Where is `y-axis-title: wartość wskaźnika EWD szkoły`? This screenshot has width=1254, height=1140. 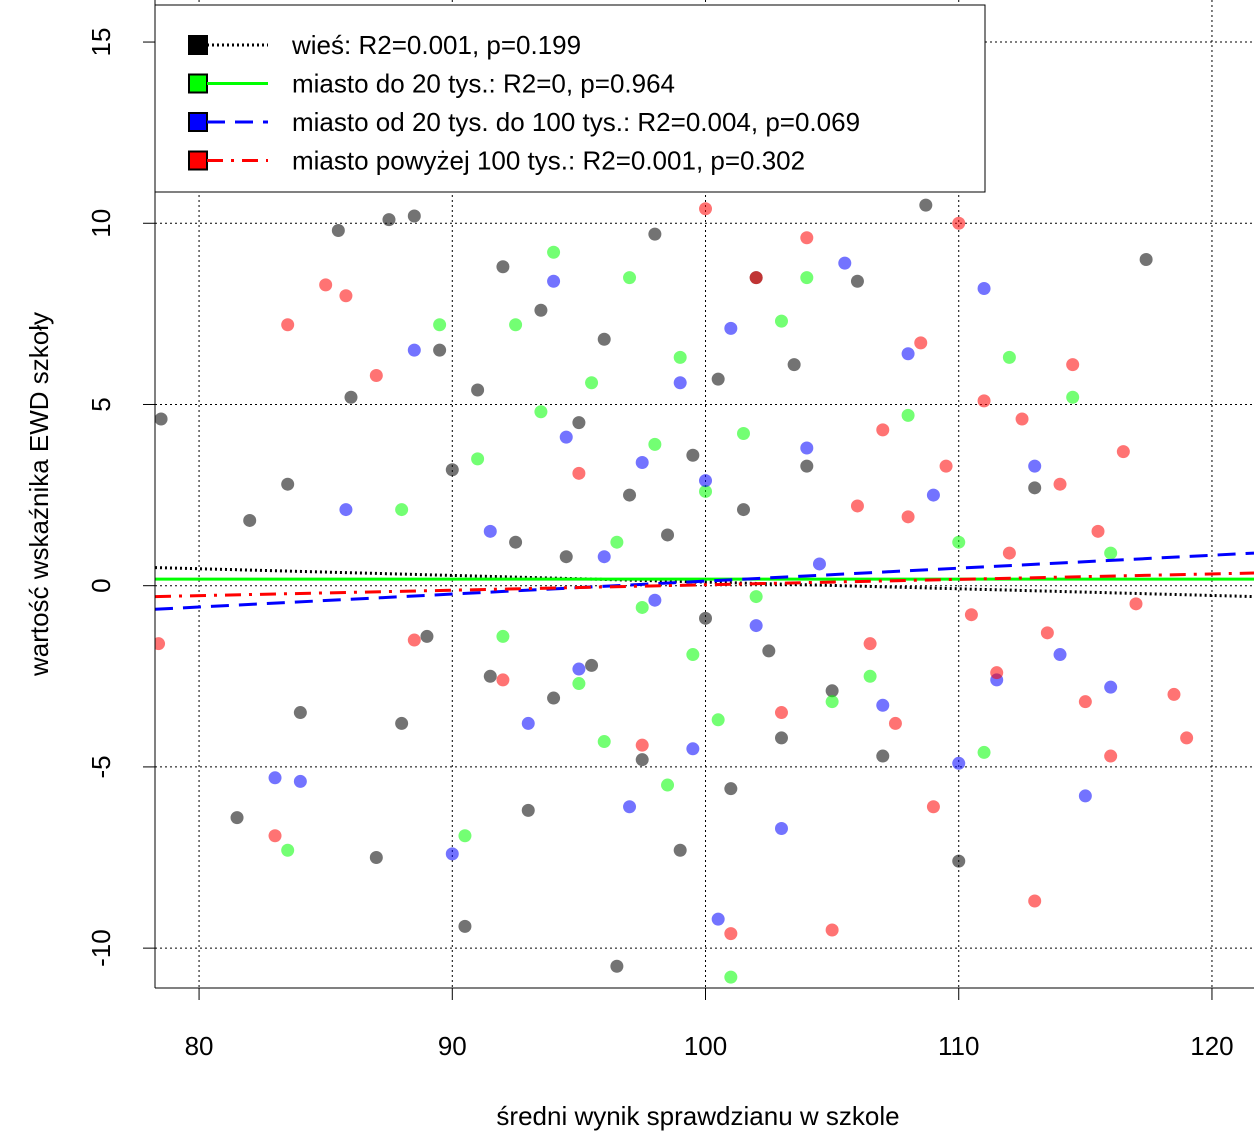 y-axis-title: wartość wskaźnika EWD szkoły is located at coordinates (39, 494).